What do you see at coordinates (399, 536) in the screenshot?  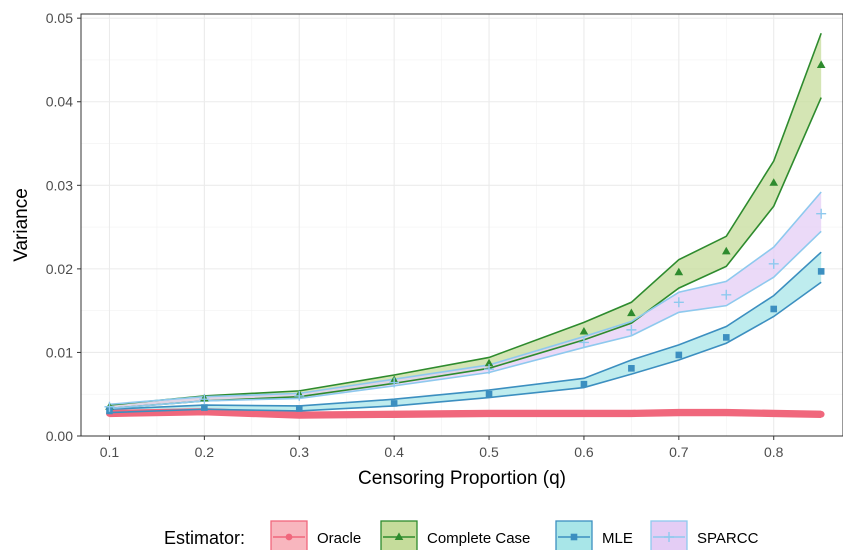 I see `legend-key-marker-complete-case` at bounding box center [399, 536].